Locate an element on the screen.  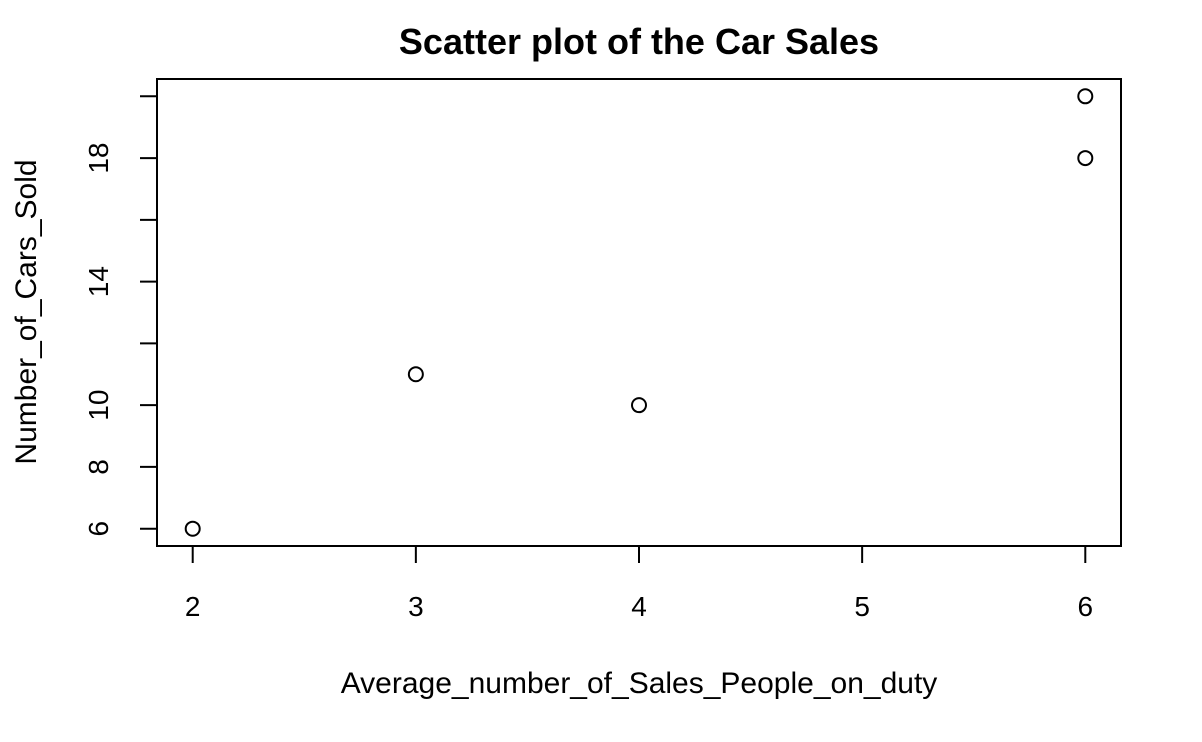
x-tick-label: 5 is located at coordinates (862, 606).